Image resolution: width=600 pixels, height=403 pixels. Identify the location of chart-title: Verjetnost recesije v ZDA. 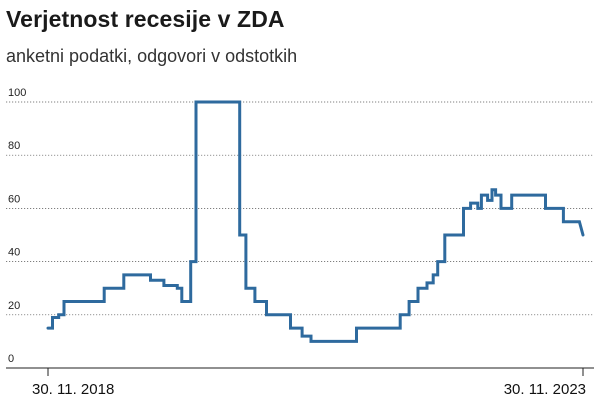
(145, 19).